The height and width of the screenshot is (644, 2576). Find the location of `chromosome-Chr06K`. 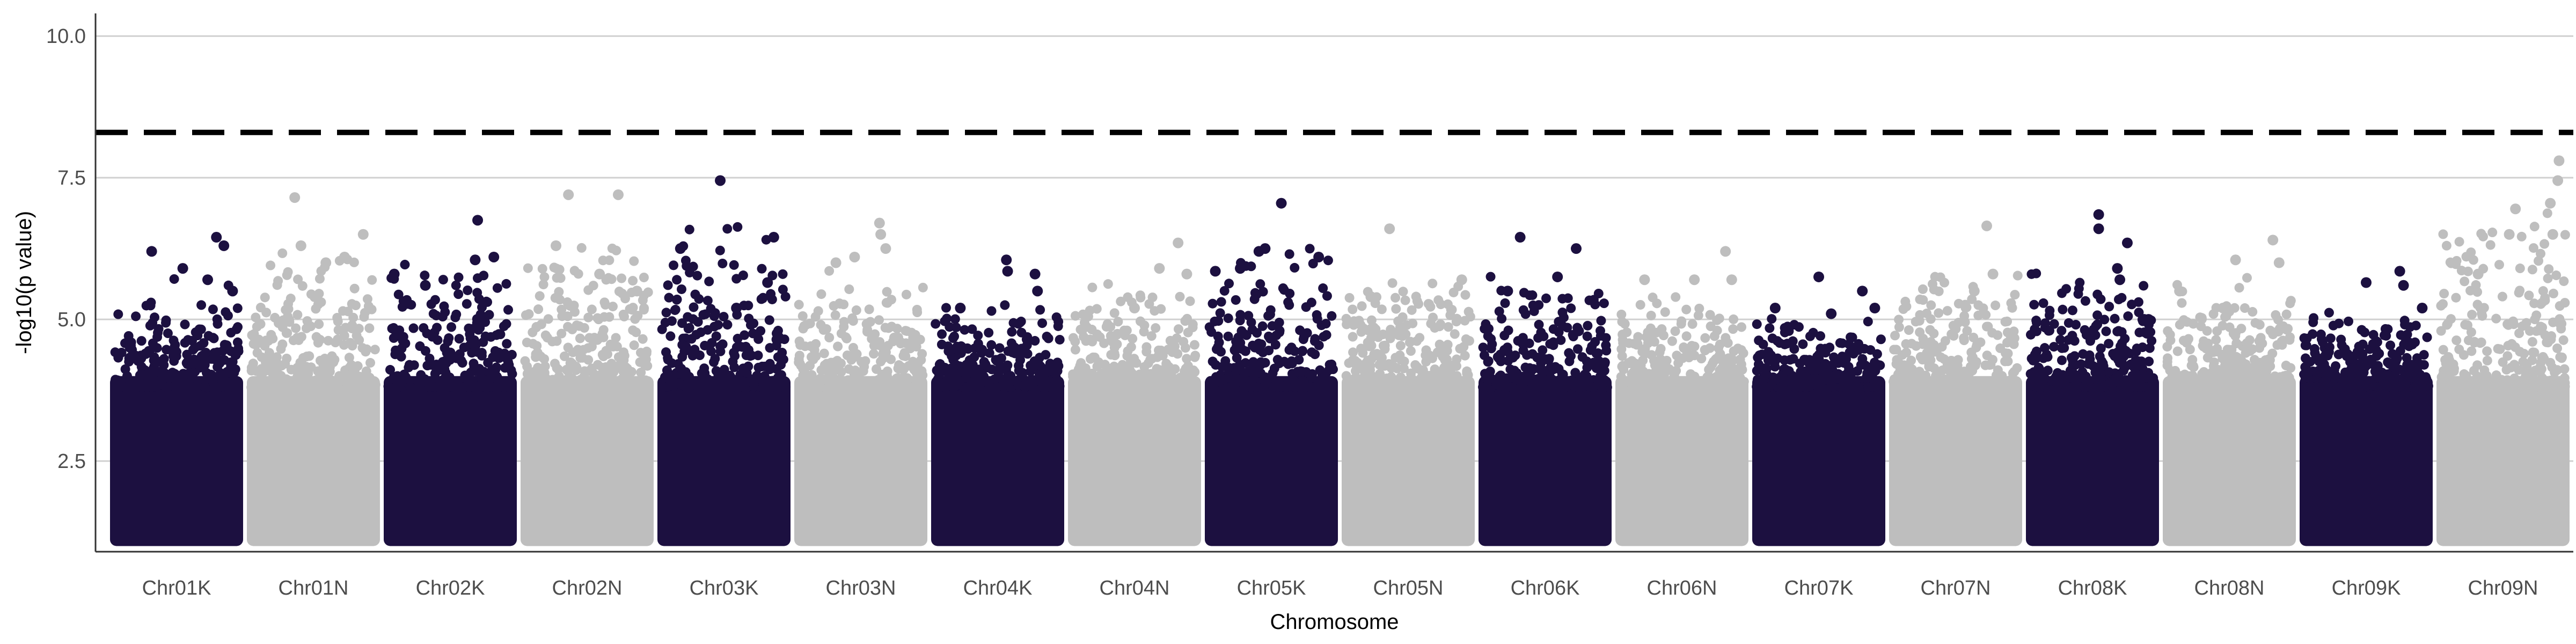

chromosome-Chr06K is located at coordinates (1545, 389).